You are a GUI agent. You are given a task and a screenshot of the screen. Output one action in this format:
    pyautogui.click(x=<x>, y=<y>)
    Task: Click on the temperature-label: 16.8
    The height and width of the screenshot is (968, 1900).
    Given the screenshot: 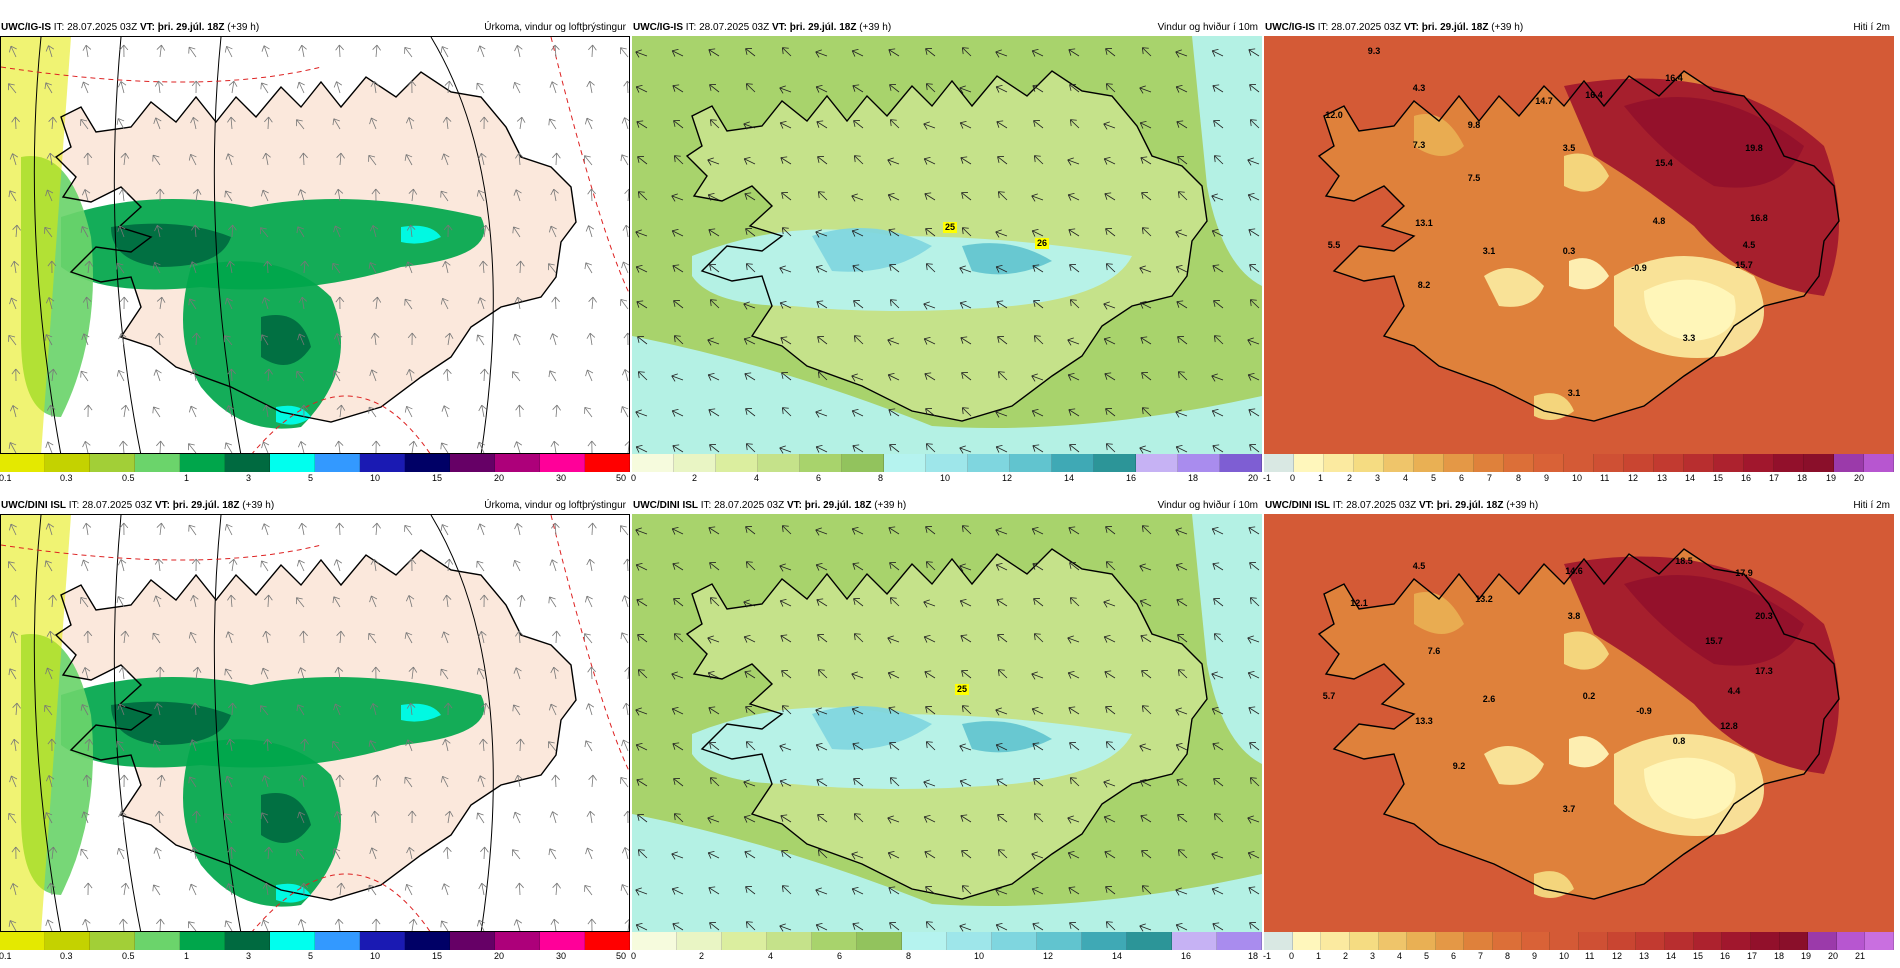 What is the action you would take?
    pyautogui.click(x=1759, y=218)
    